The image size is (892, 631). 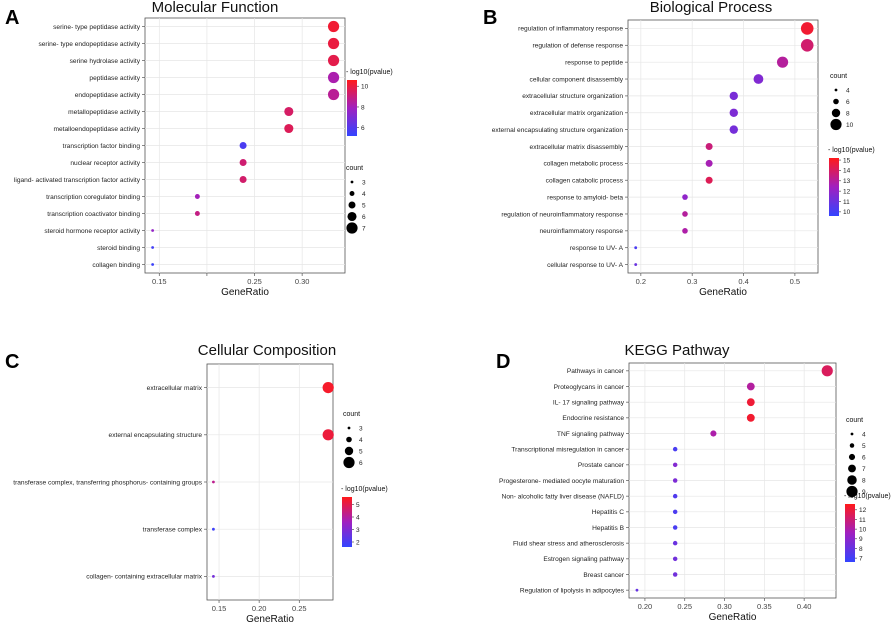 What do you see at coordinates (585, 181) in the screenshot?
I see `y-tick-label: collagen catabolic process` at bounding box center [585, 181].